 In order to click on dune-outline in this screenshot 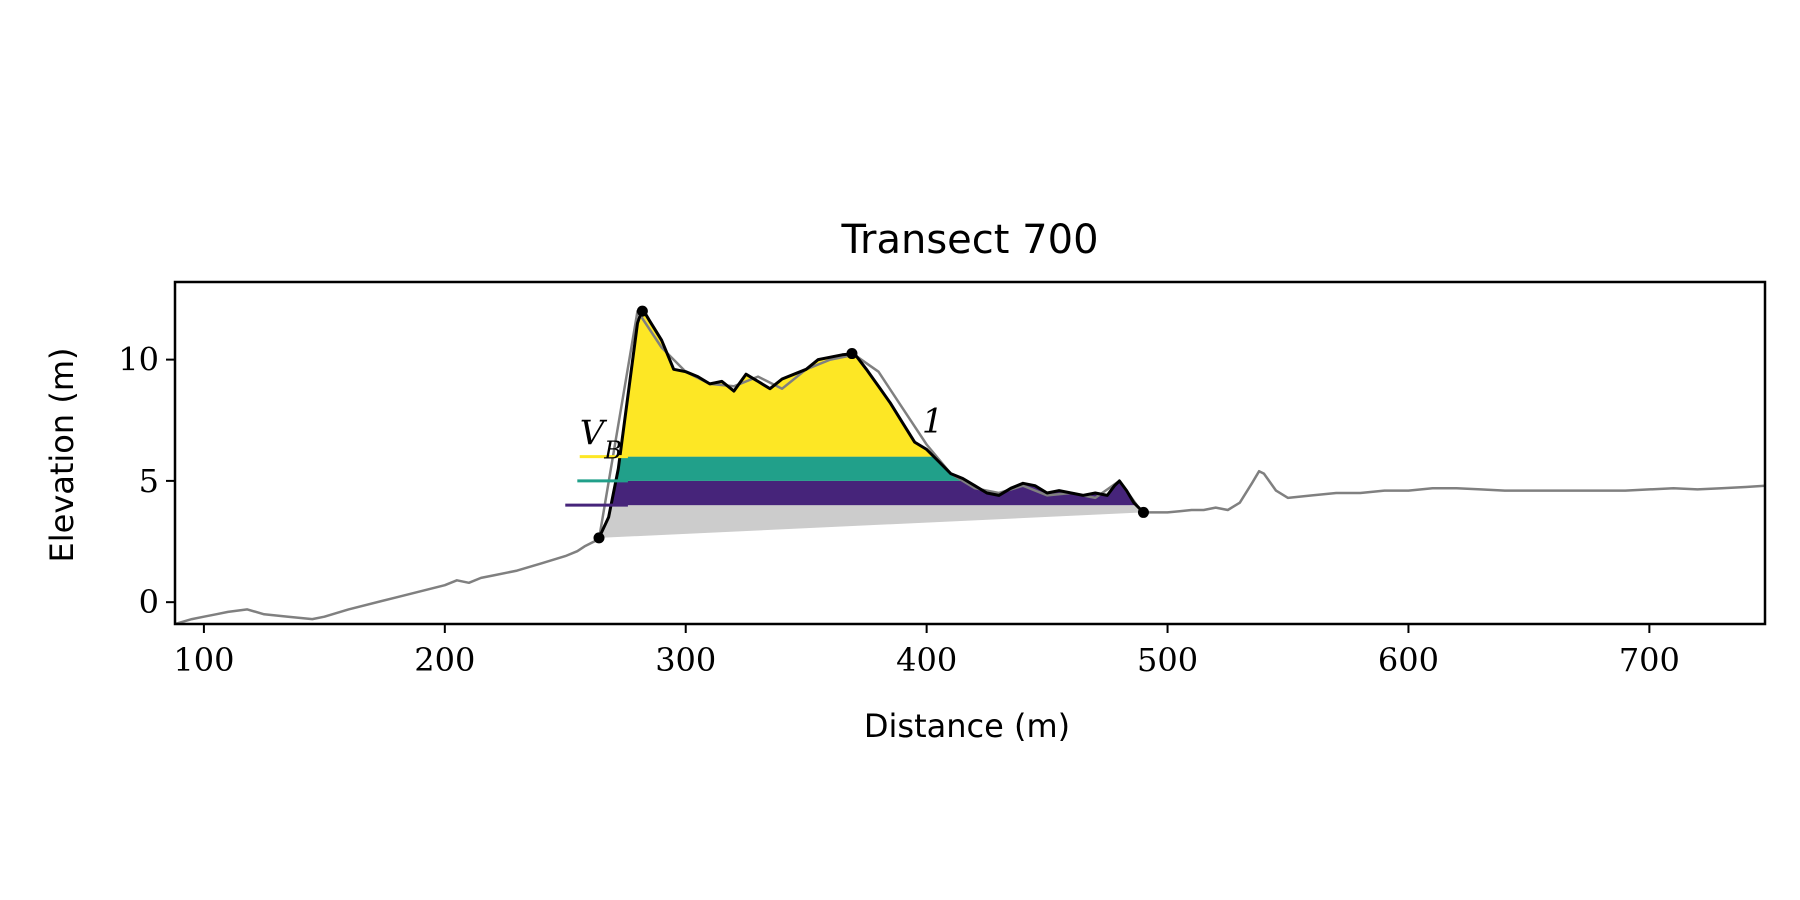, I will do `click(871, 423)`.